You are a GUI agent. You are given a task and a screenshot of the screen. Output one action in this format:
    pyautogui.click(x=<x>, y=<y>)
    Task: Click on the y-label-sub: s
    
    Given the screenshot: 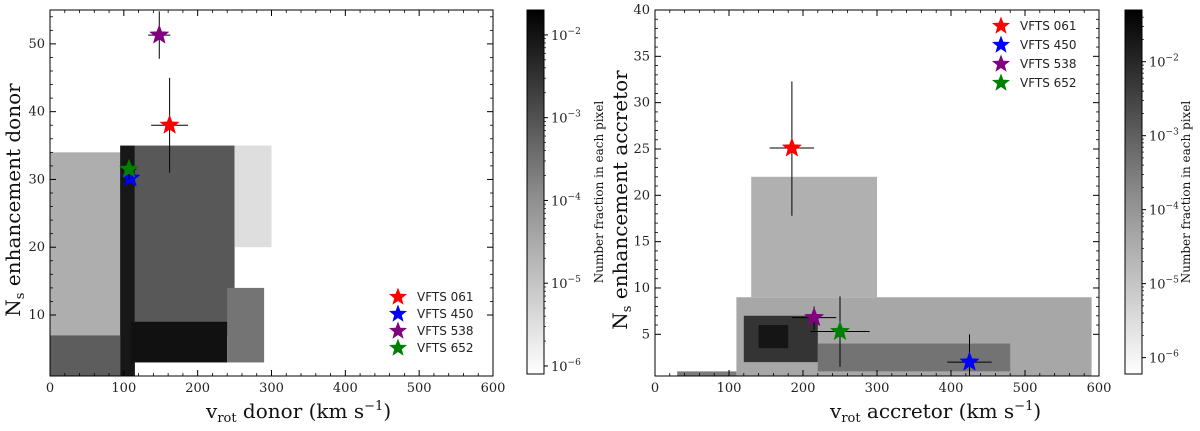 What is the action you would take?
    pyautogui.click(x=627, y=309)
    